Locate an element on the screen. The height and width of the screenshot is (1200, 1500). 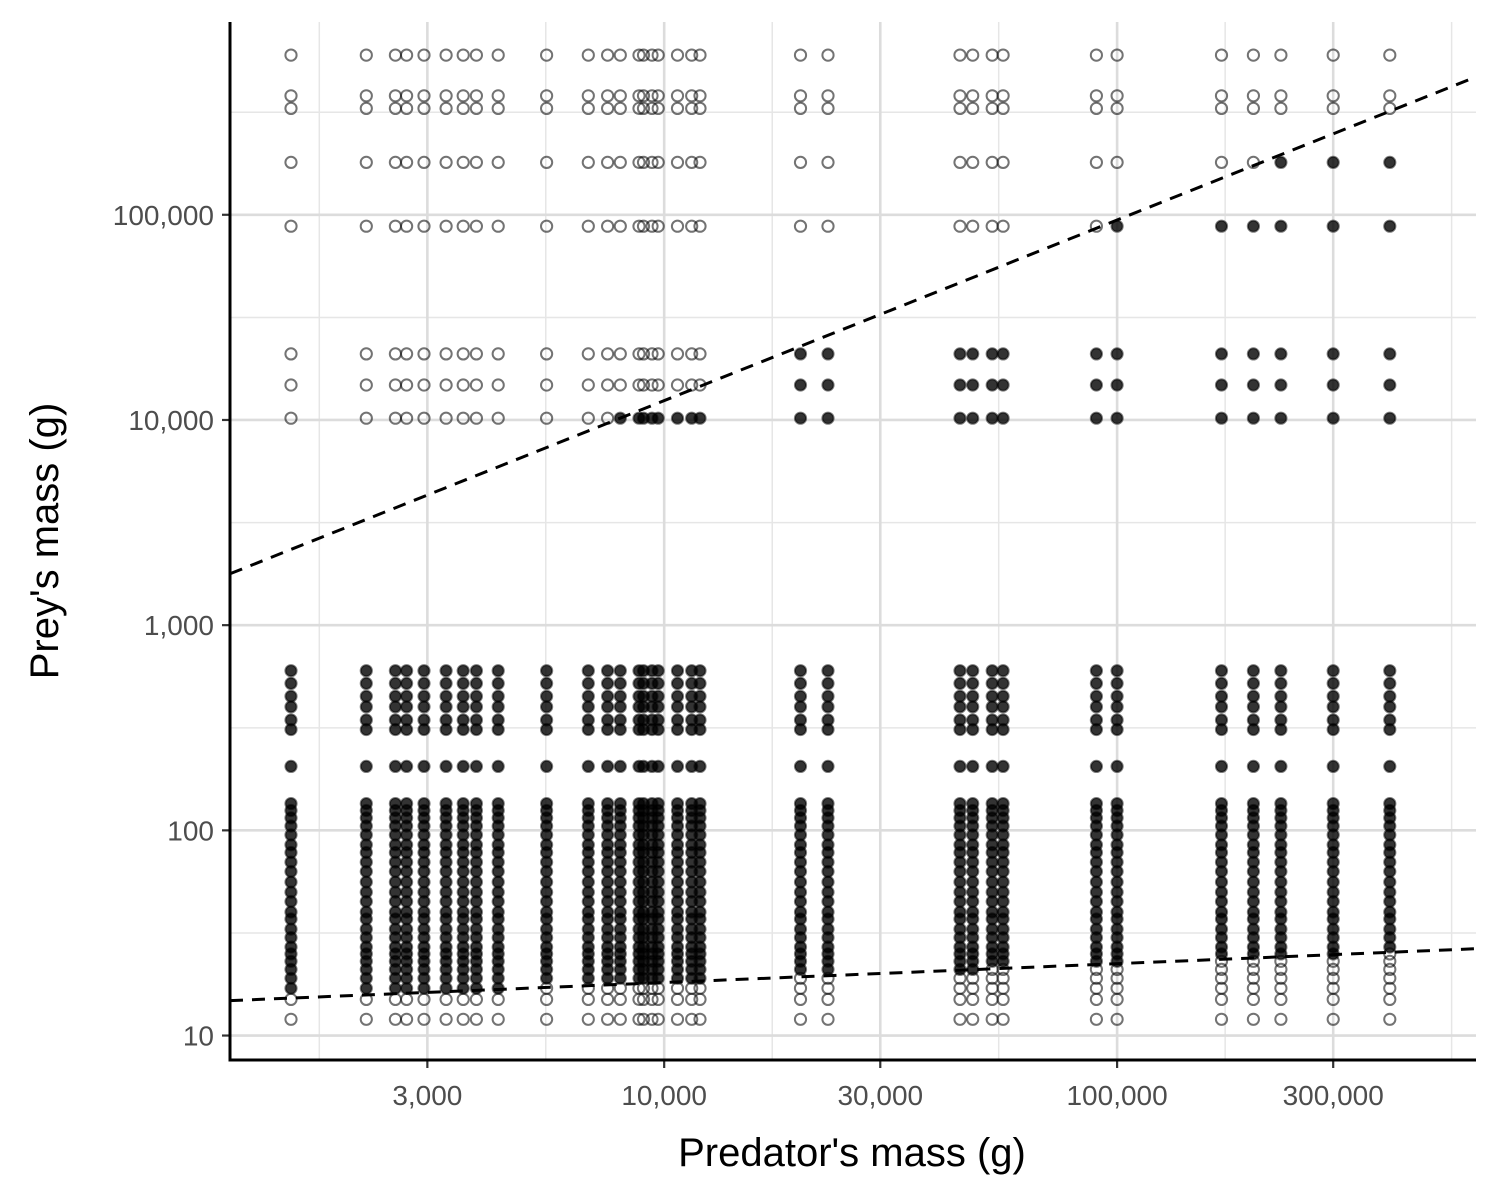
y-tick-label: 100,000 is located at coordinates (163, 215).